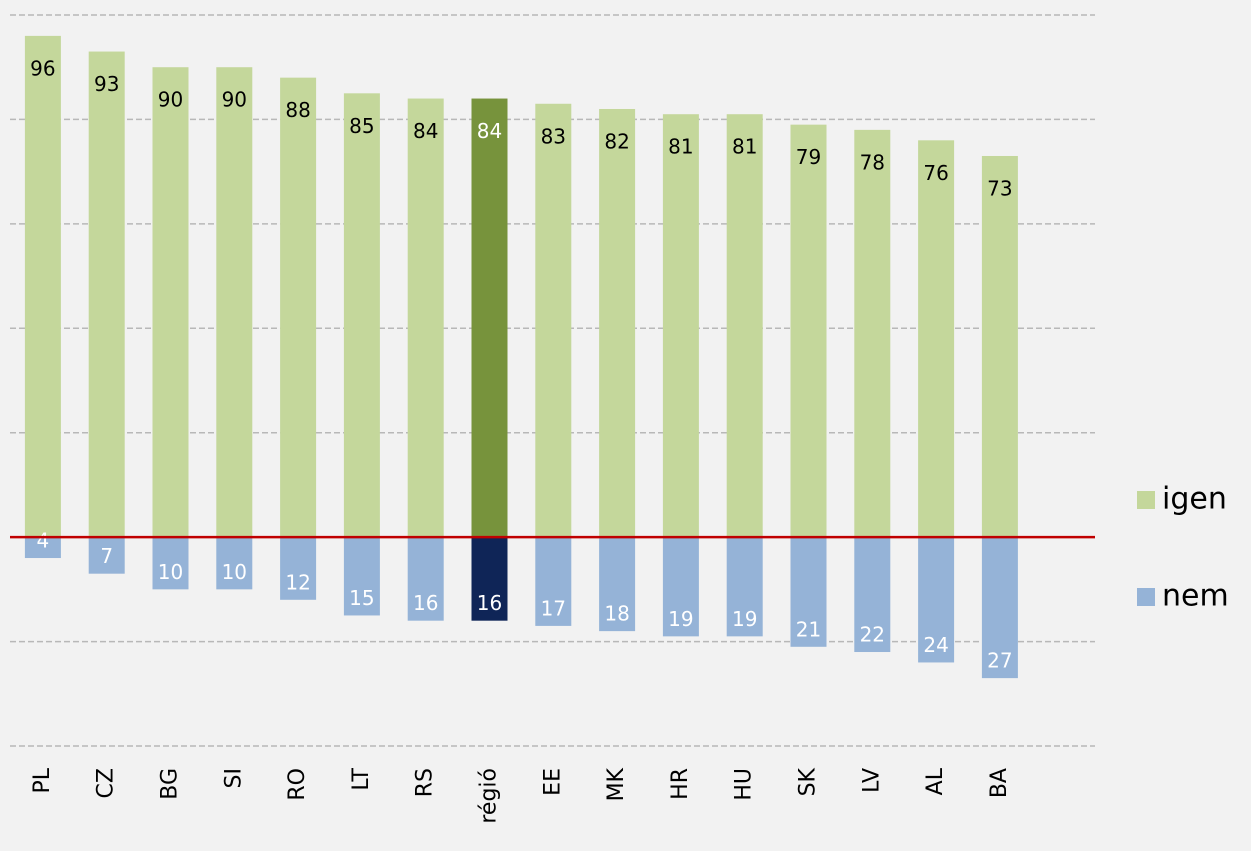  What do you see at coordinates (361, 126) in the screenshot?
I see `value-label: 85` at bounding box center [361, 126].